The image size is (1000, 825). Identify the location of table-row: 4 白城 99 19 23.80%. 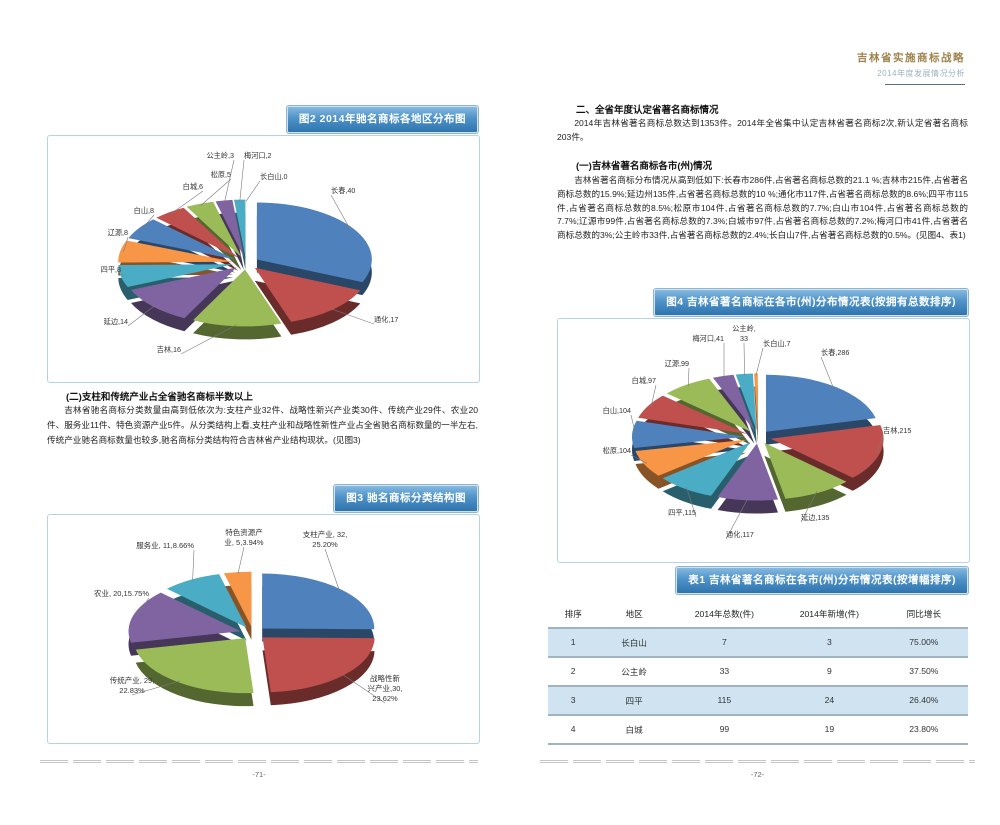
(758, 730).